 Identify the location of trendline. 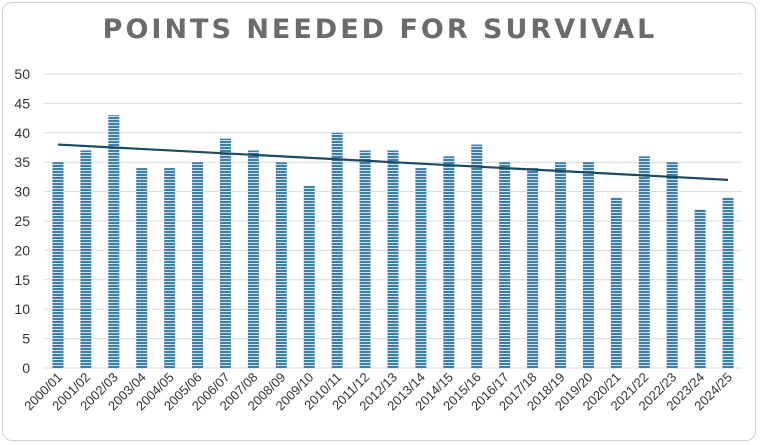
(393, 162).